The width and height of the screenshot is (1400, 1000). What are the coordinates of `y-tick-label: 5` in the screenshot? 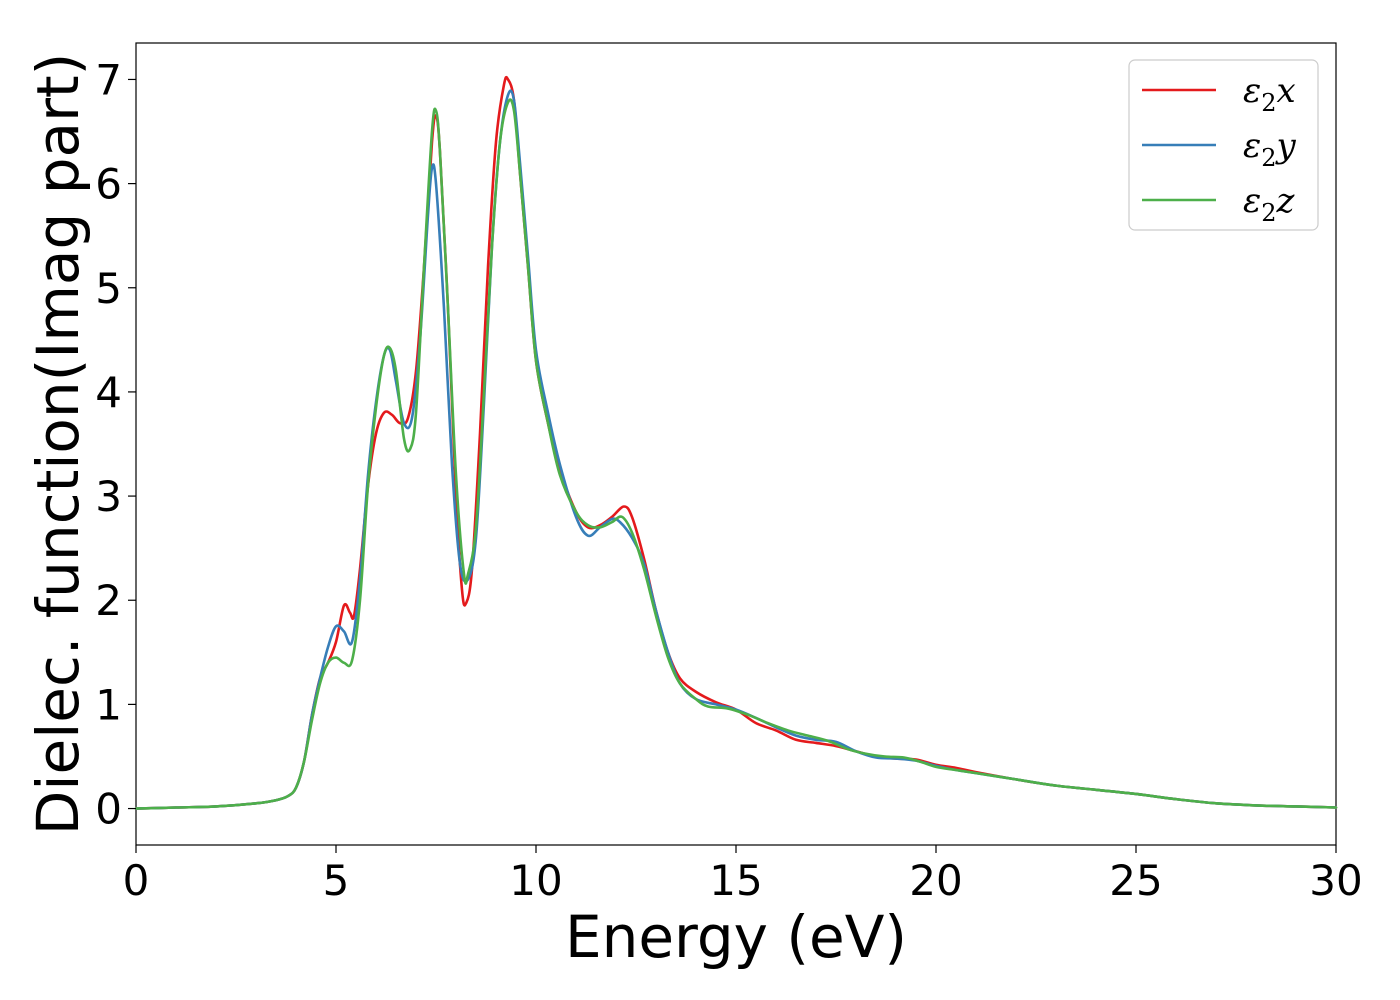 It's located at (108, 288).